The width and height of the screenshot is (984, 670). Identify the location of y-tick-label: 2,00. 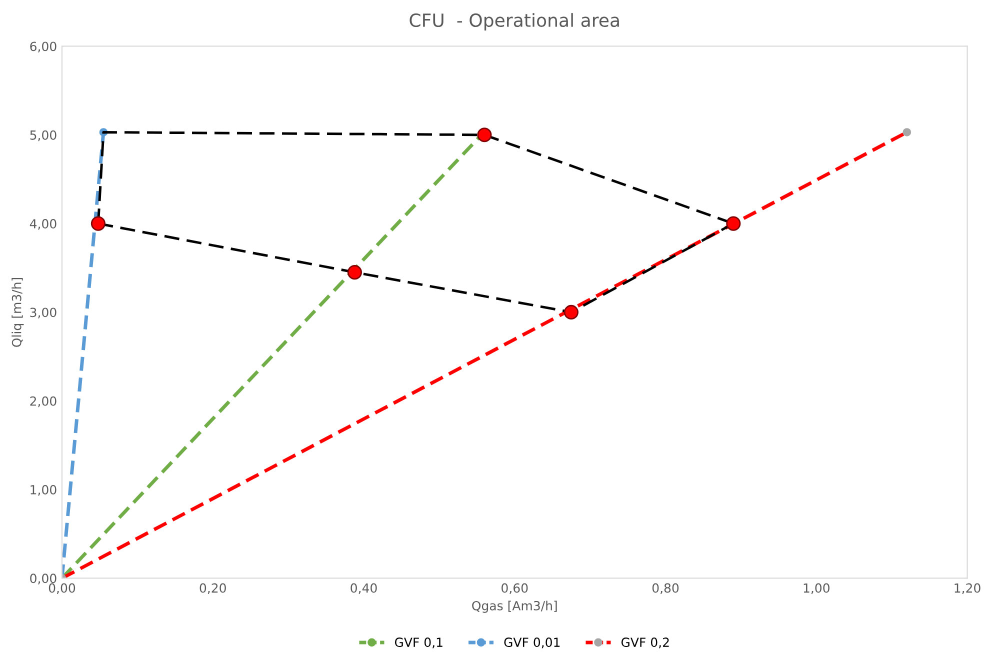
(43, 402).